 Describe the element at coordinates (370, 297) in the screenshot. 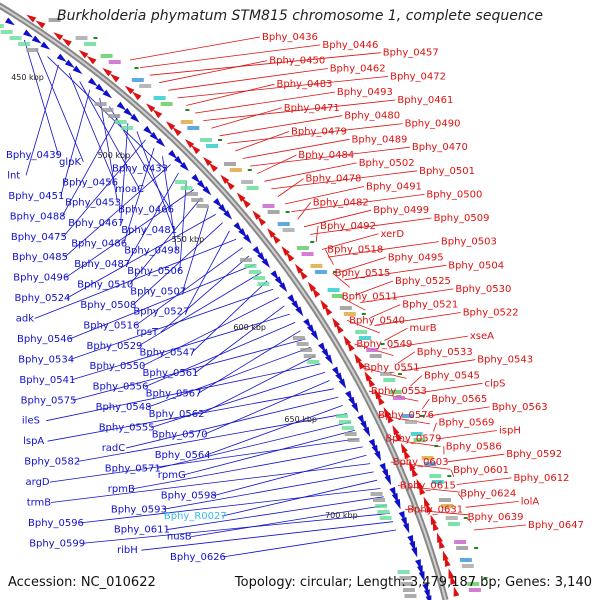

I see `right-gene-label: Bphy_0511` at that location.